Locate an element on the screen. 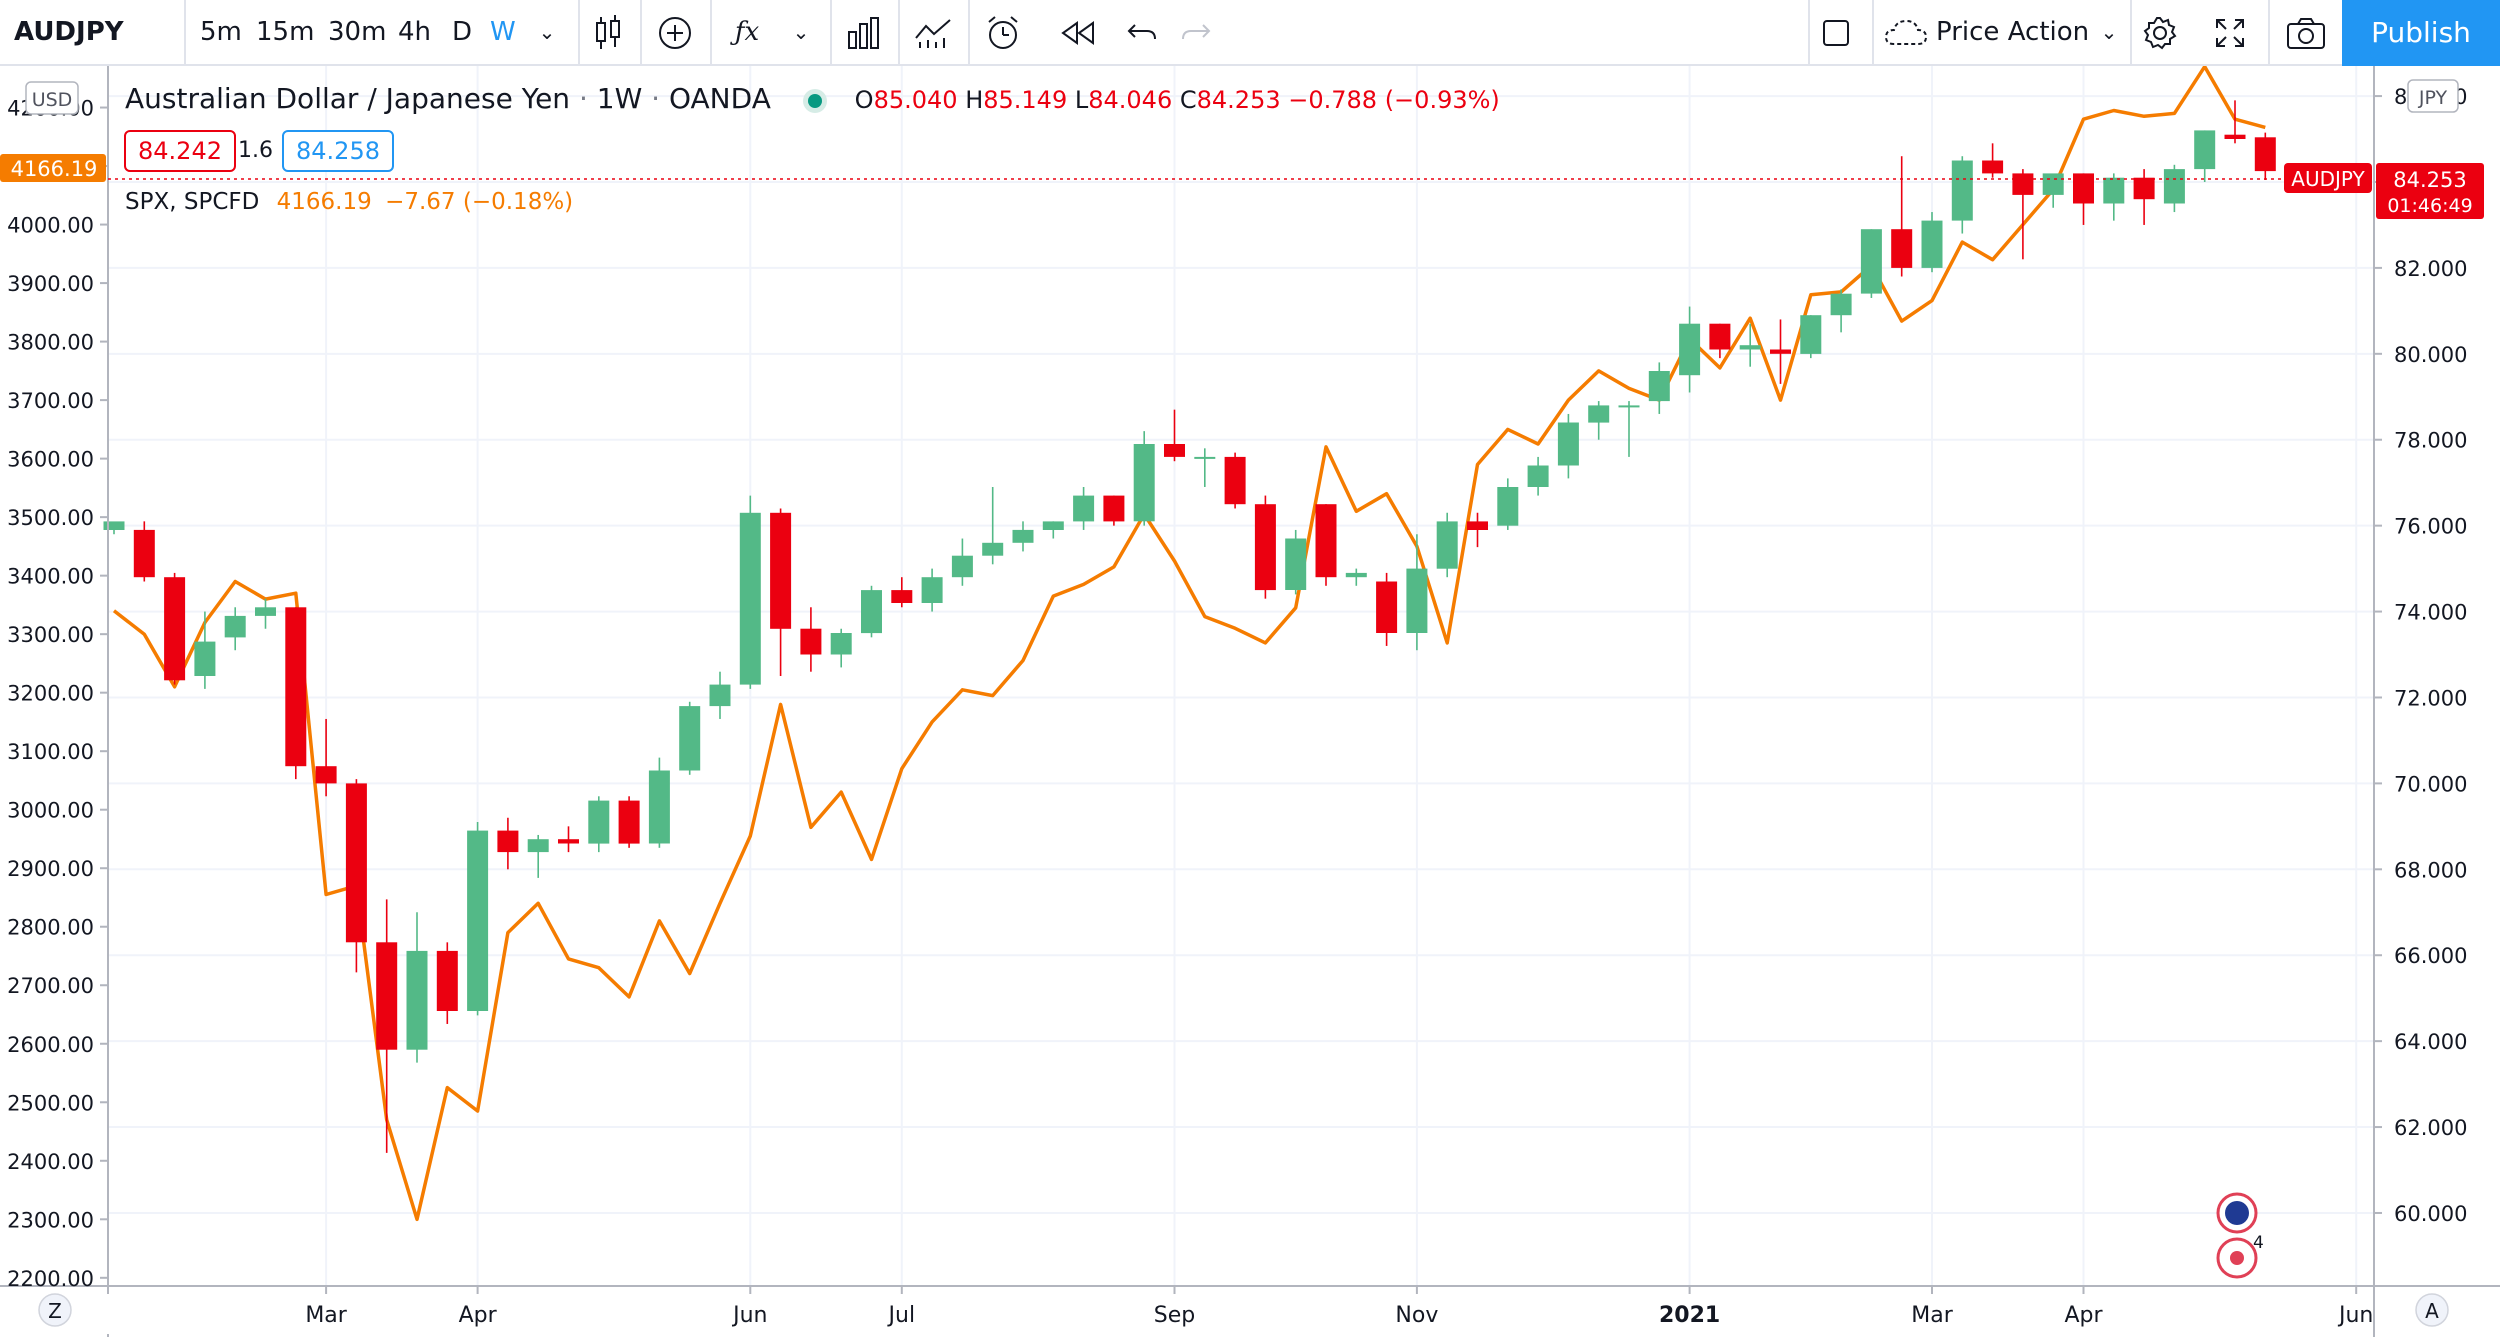 Image resolution: width=2500 pixels, height=1337 pixels. left-tick-label: 3100.00 is located at coordinates (50, 752).